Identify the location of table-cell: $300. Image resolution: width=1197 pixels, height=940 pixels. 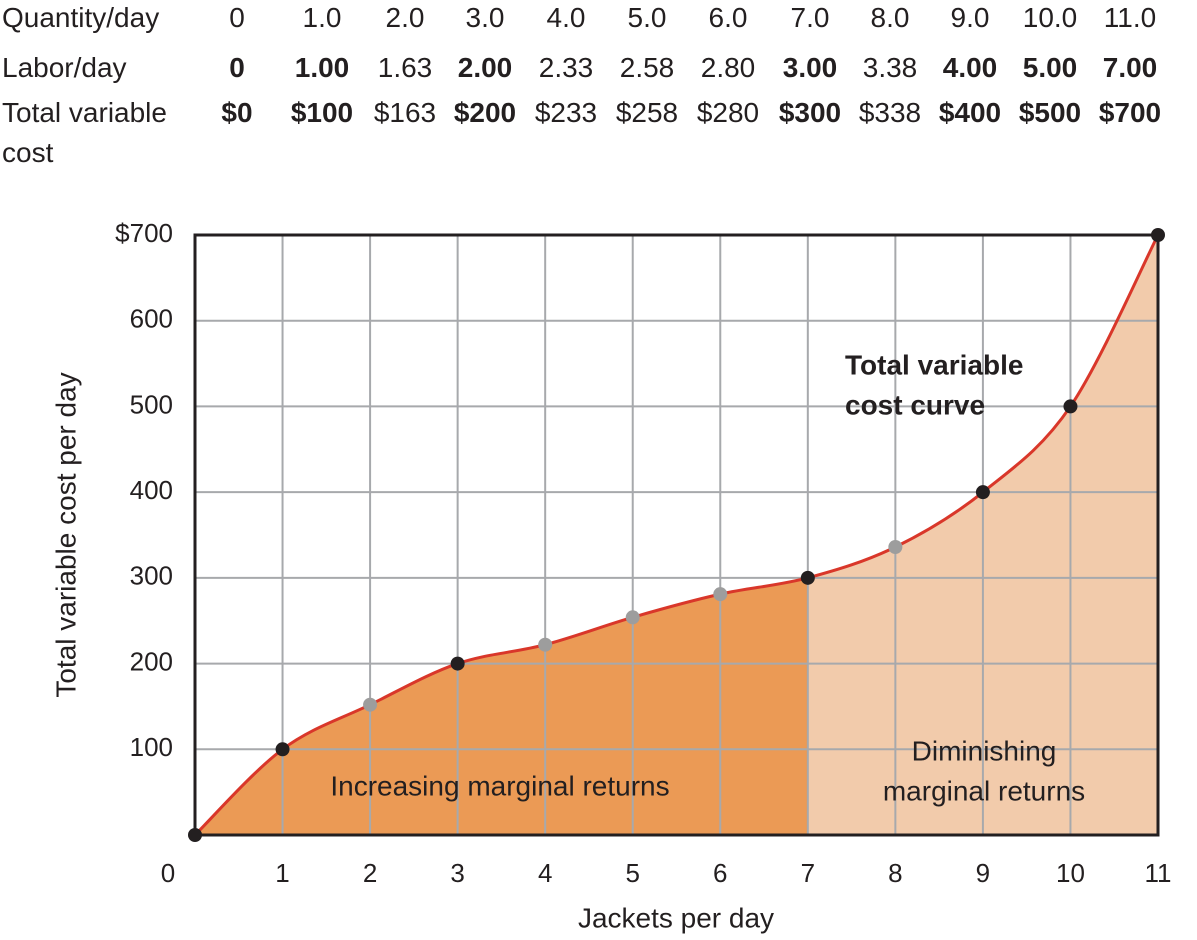
(810, 112).